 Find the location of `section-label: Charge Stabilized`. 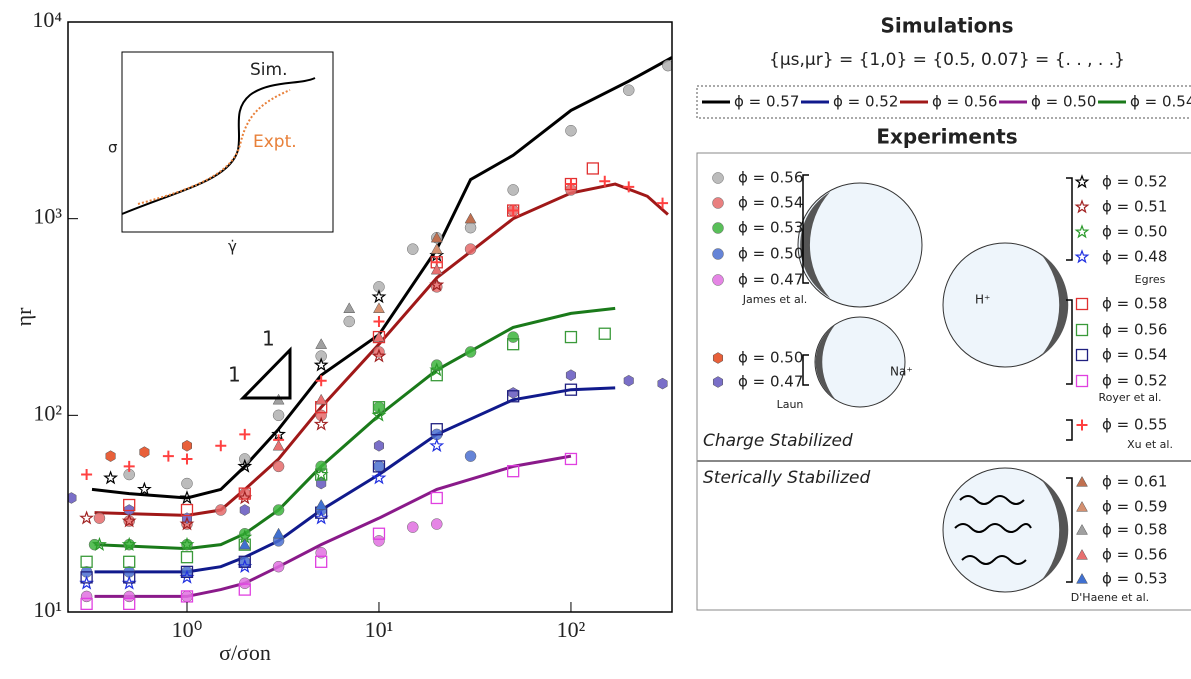

section-label: Charge Stabilized is located at coordinates (778, 441).